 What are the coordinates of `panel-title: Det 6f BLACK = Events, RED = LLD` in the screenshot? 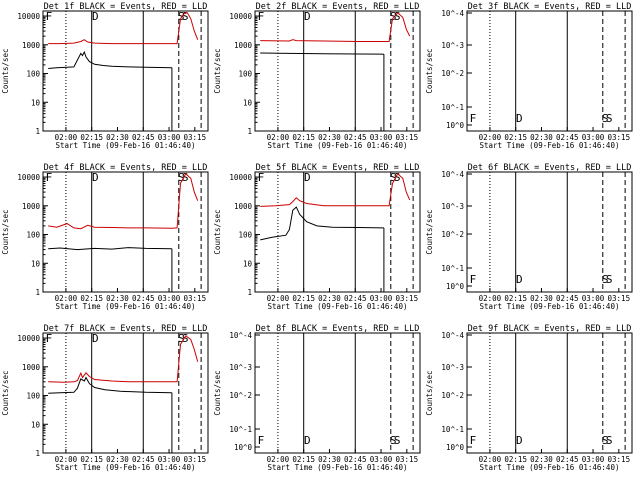 It's located at (550, 168).